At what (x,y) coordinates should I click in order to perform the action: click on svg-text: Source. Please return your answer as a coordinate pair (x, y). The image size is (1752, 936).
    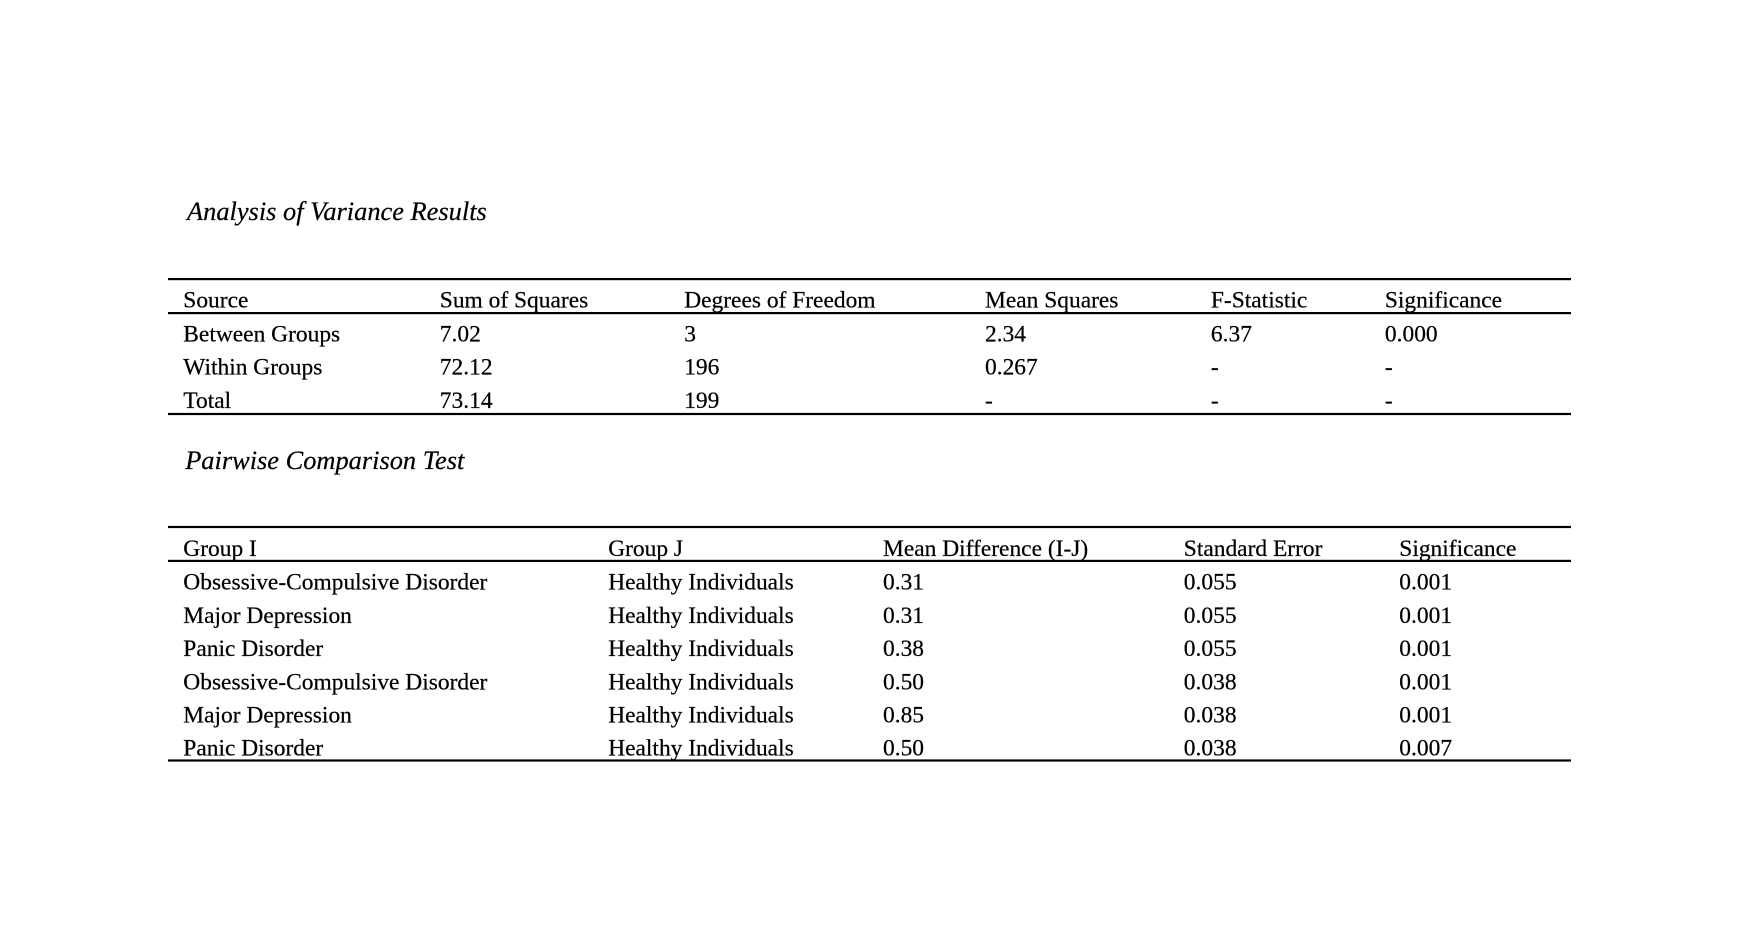
    Looking at the image, I should click on (215, 301).